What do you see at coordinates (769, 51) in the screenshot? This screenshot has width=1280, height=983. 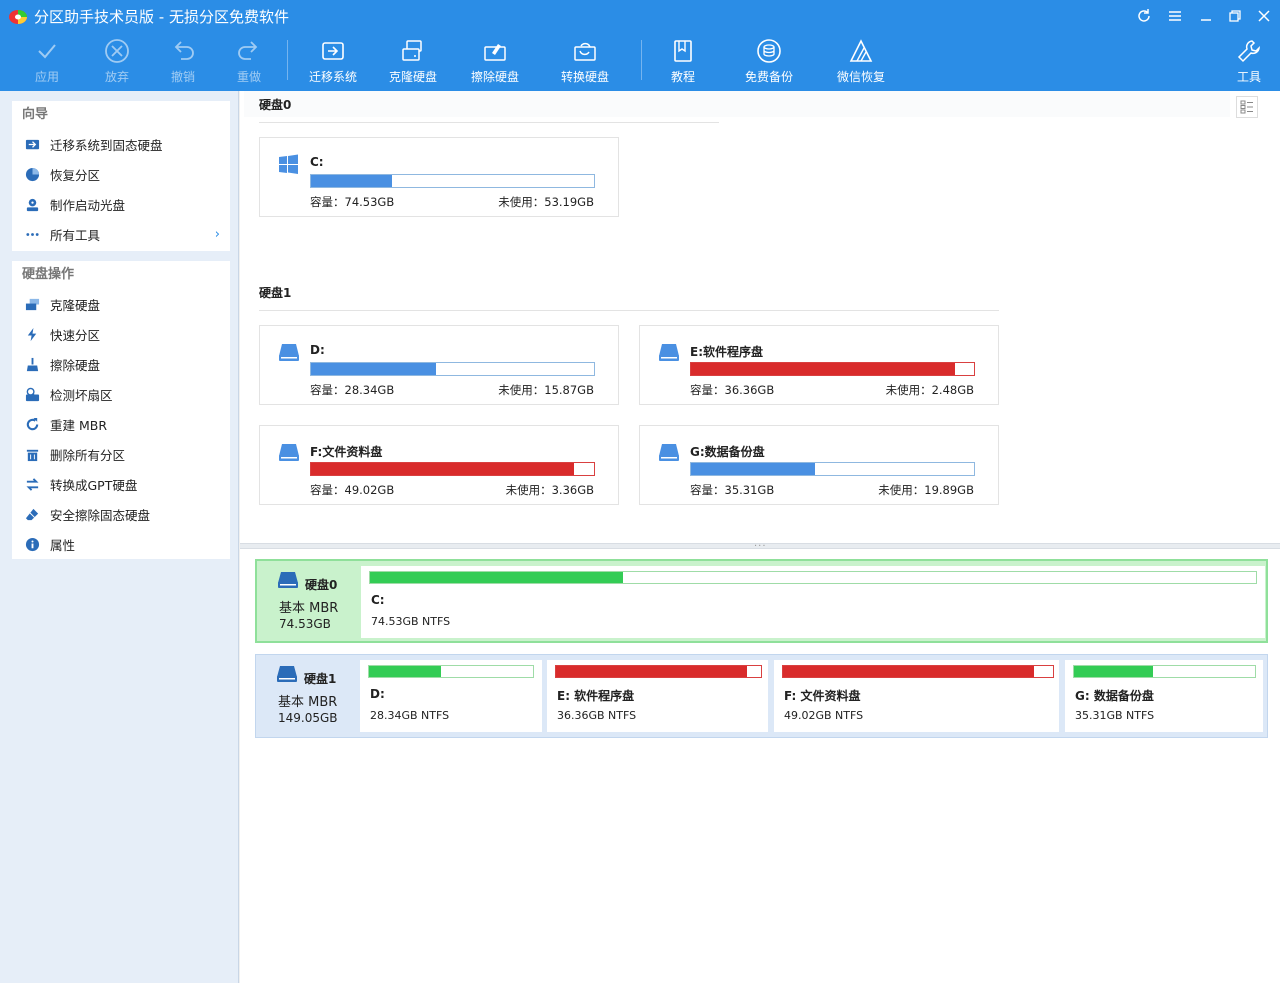 I see `backup-icon` at bounding box center [769, 51].